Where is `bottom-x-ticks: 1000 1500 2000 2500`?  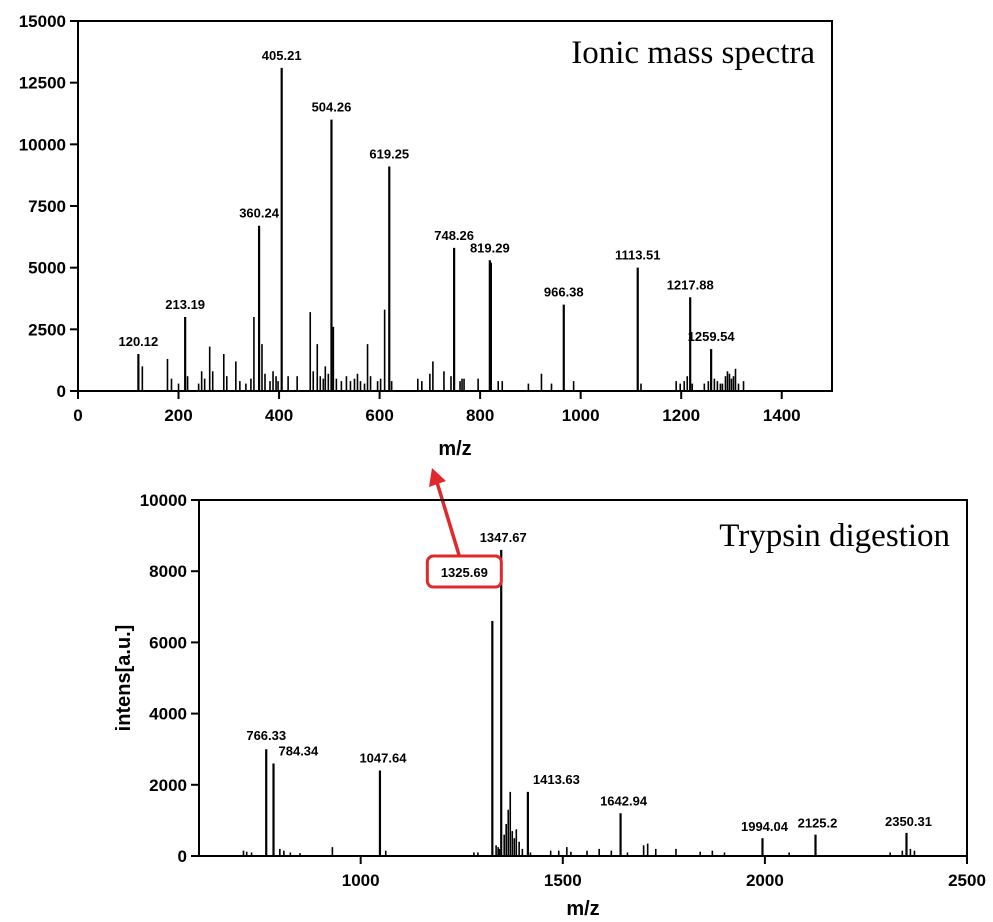 bottom-x-ticks: 1000 1500 2000 2500 is located at coordinates (664, 873).